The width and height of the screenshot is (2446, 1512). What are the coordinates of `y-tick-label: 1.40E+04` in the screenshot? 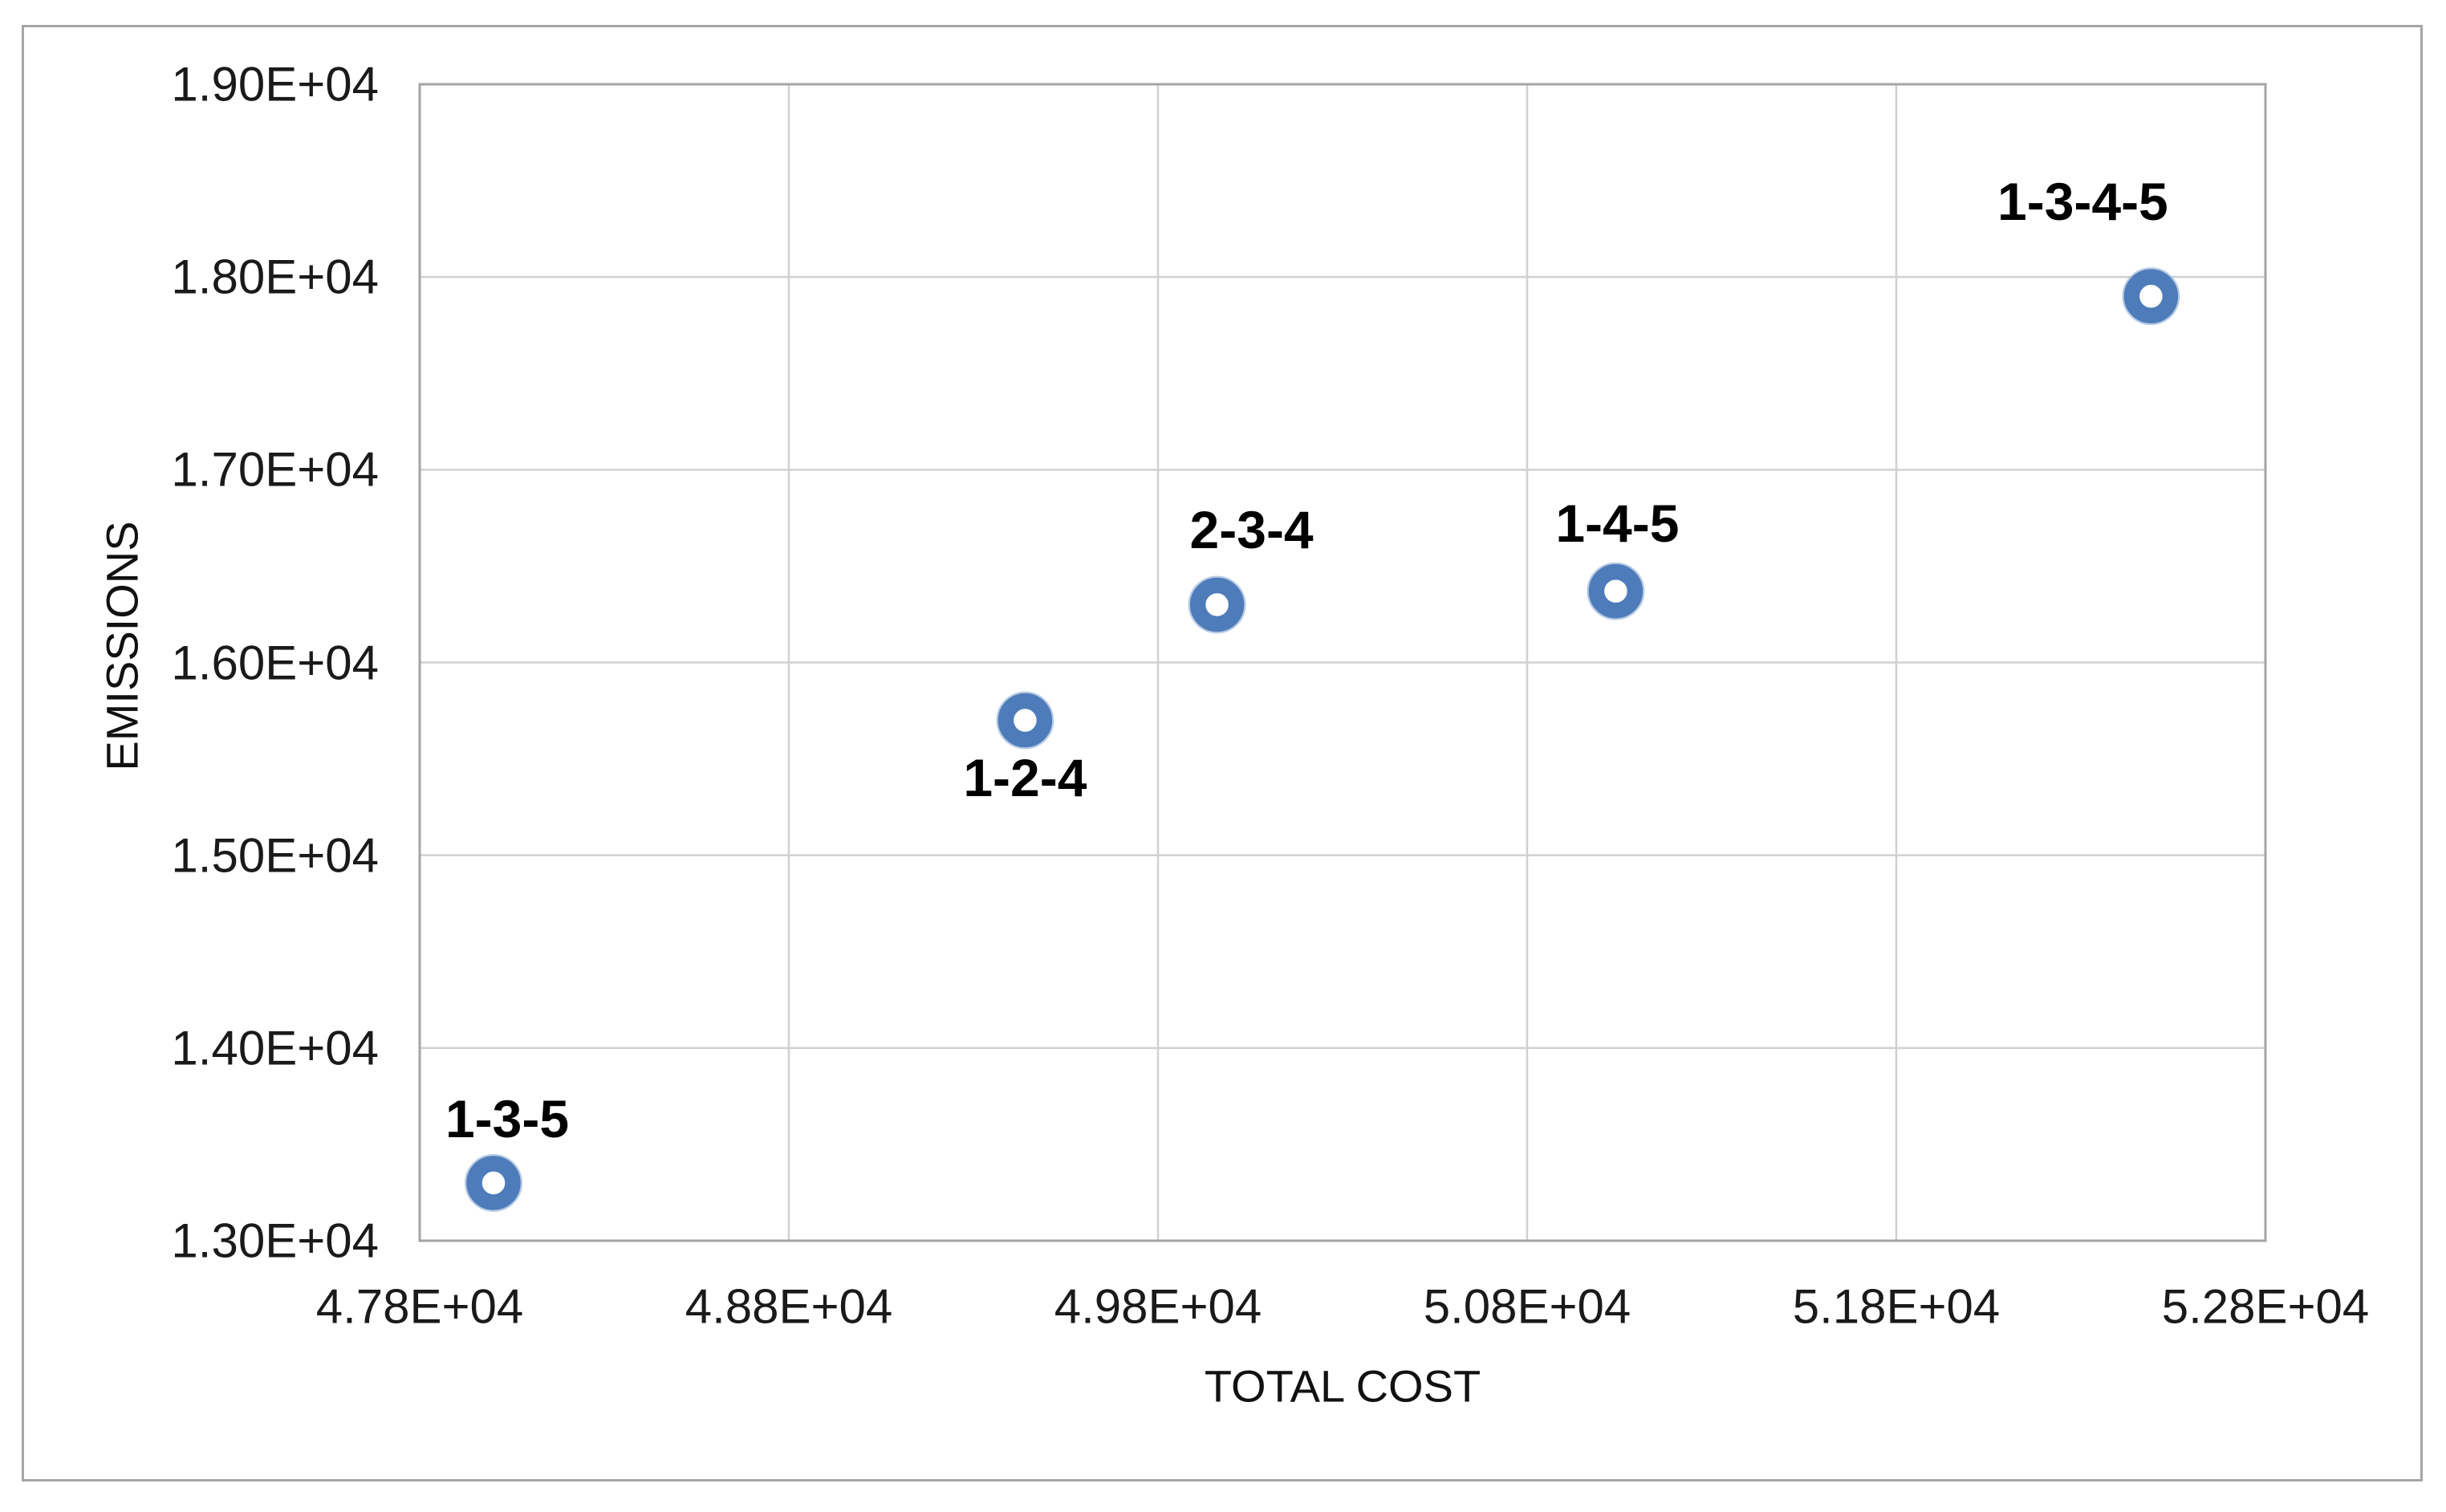 It's located at (275, 1048).